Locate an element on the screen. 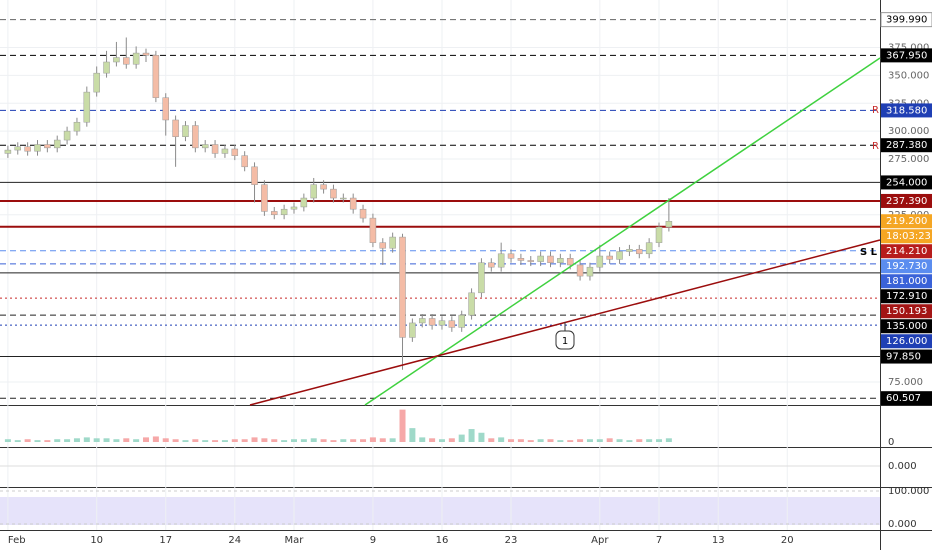 The height and width of the screenshot is (554, 932). price-label: 237.390 is located at coordinates (906, 201).